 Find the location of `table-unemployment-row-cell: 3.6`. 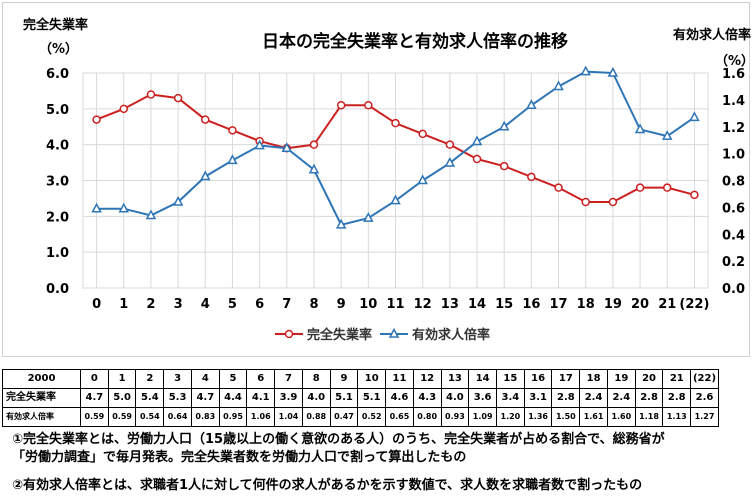

table-unemployment-row-cell: 3.6 is located at coordinates (483, 398).